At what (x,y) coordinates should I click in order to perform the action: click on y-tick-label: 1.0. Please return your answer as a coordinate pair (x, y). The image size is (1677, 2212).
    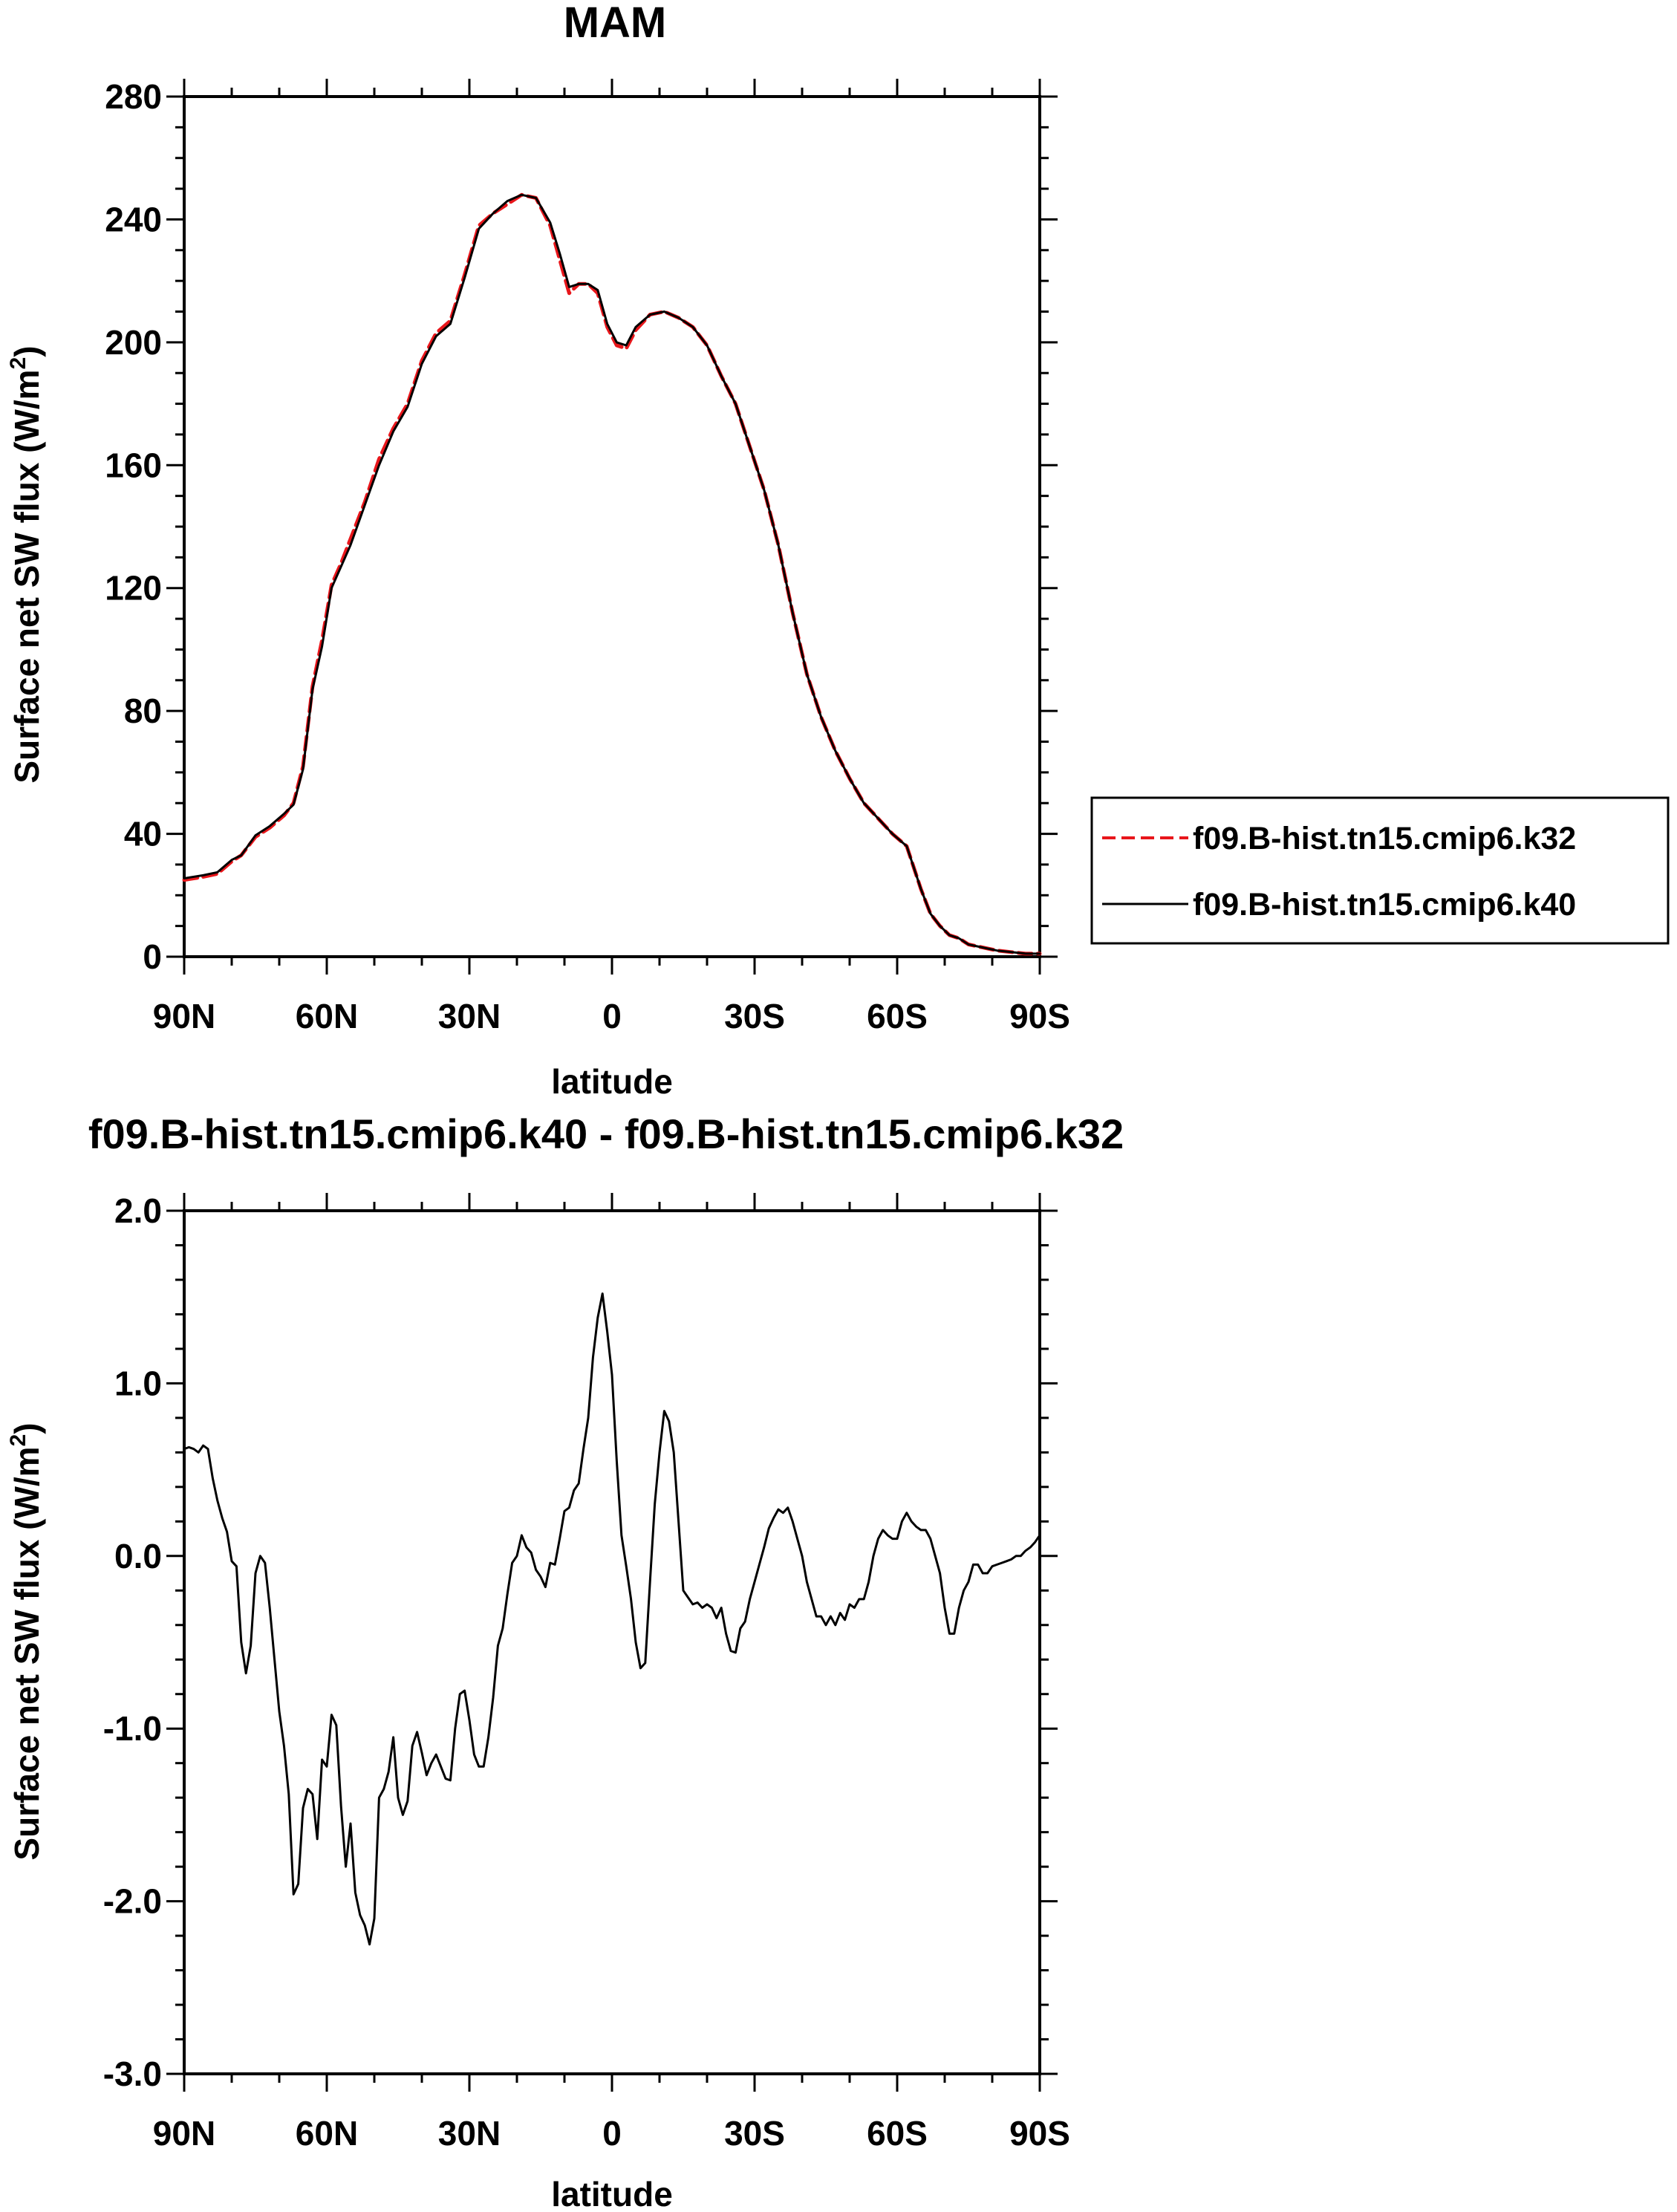
    Looking at the image, I should click on (138, 1383).